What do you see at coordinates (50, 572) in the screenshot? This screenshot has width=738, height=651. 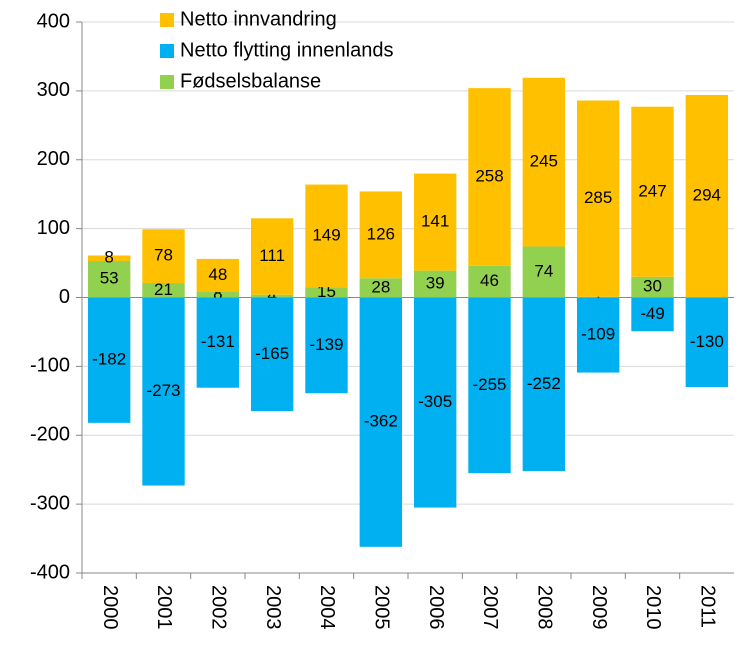 I see `y-tick-label: -400` at bounding box center [50, 572].